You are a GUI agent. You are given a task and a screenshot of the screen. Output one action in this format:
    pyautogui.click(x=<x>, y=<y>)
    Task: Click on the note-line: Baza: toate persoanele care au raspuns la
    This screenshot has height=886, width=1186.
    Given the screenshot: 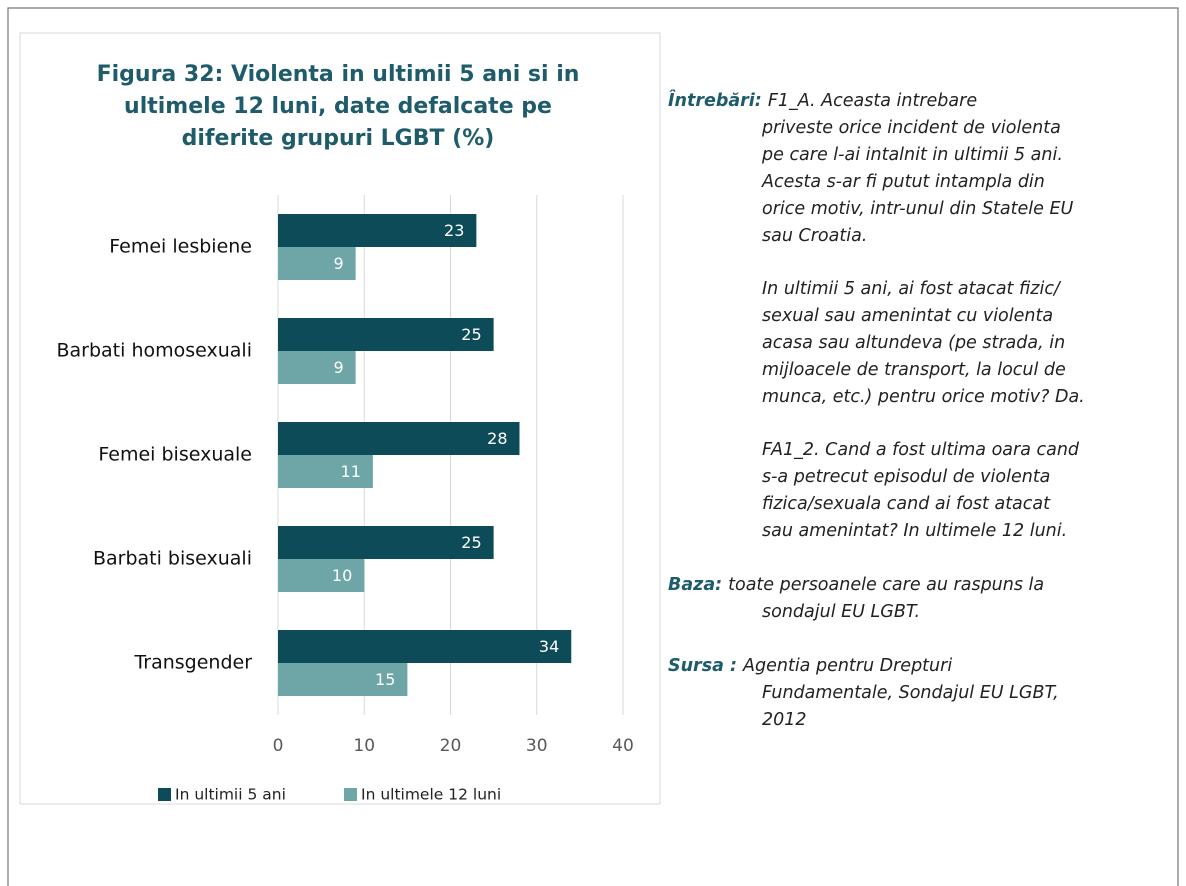 What is the action you would take?
    pyautogui.click(x=856, y=585)
    